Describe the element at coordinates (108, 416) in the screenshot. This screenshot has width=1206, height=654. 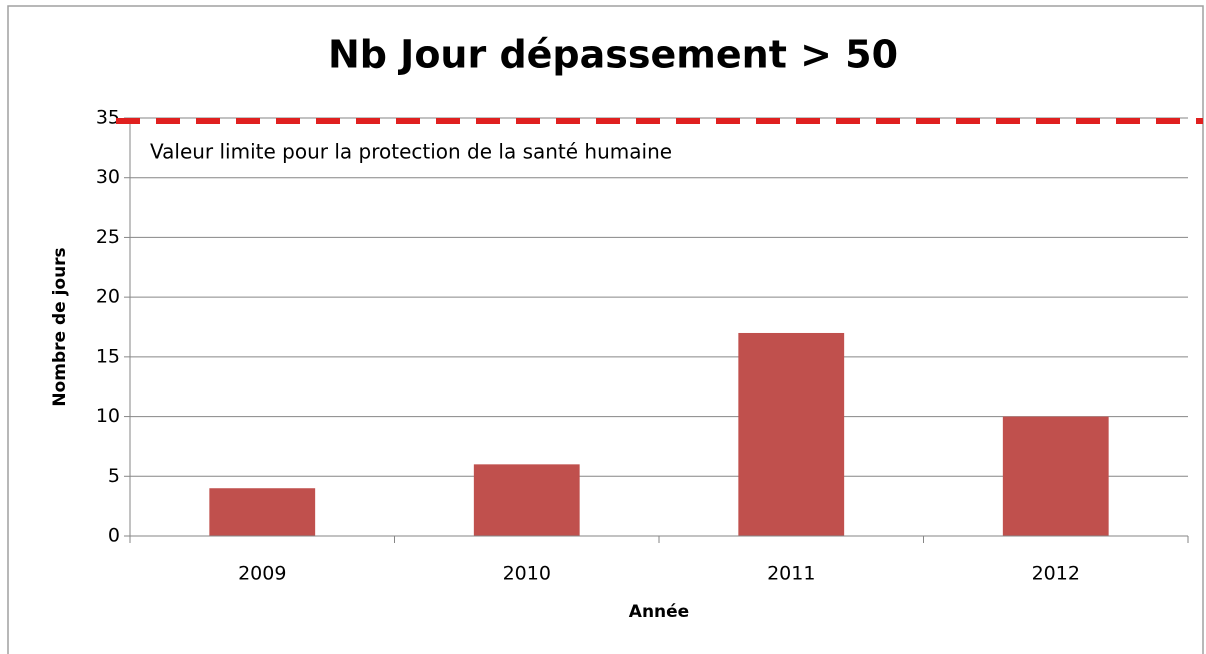
I see `y-tick-label: 10` at that location.